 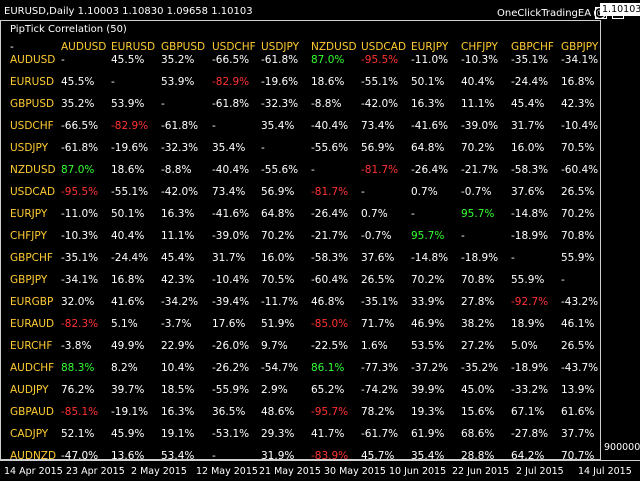 I want to click on correlation-cell: 53.4%, so click(x=178, y=455).